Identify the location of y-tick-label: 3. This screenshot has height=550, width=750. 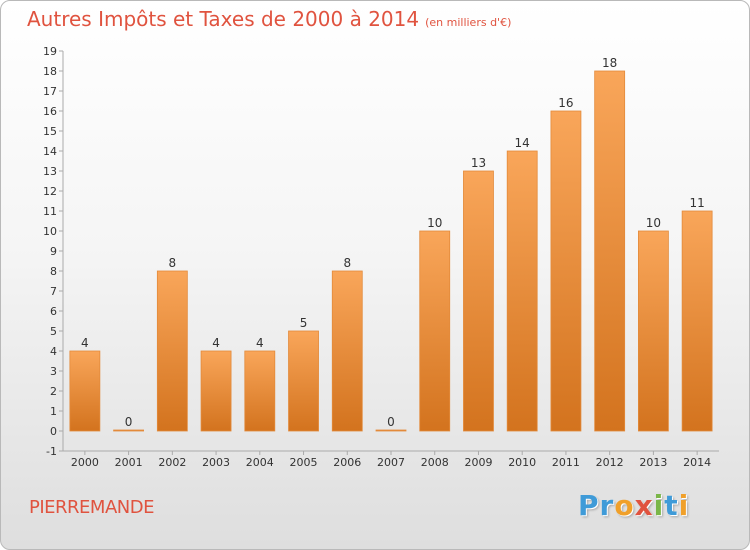
(53, 371).